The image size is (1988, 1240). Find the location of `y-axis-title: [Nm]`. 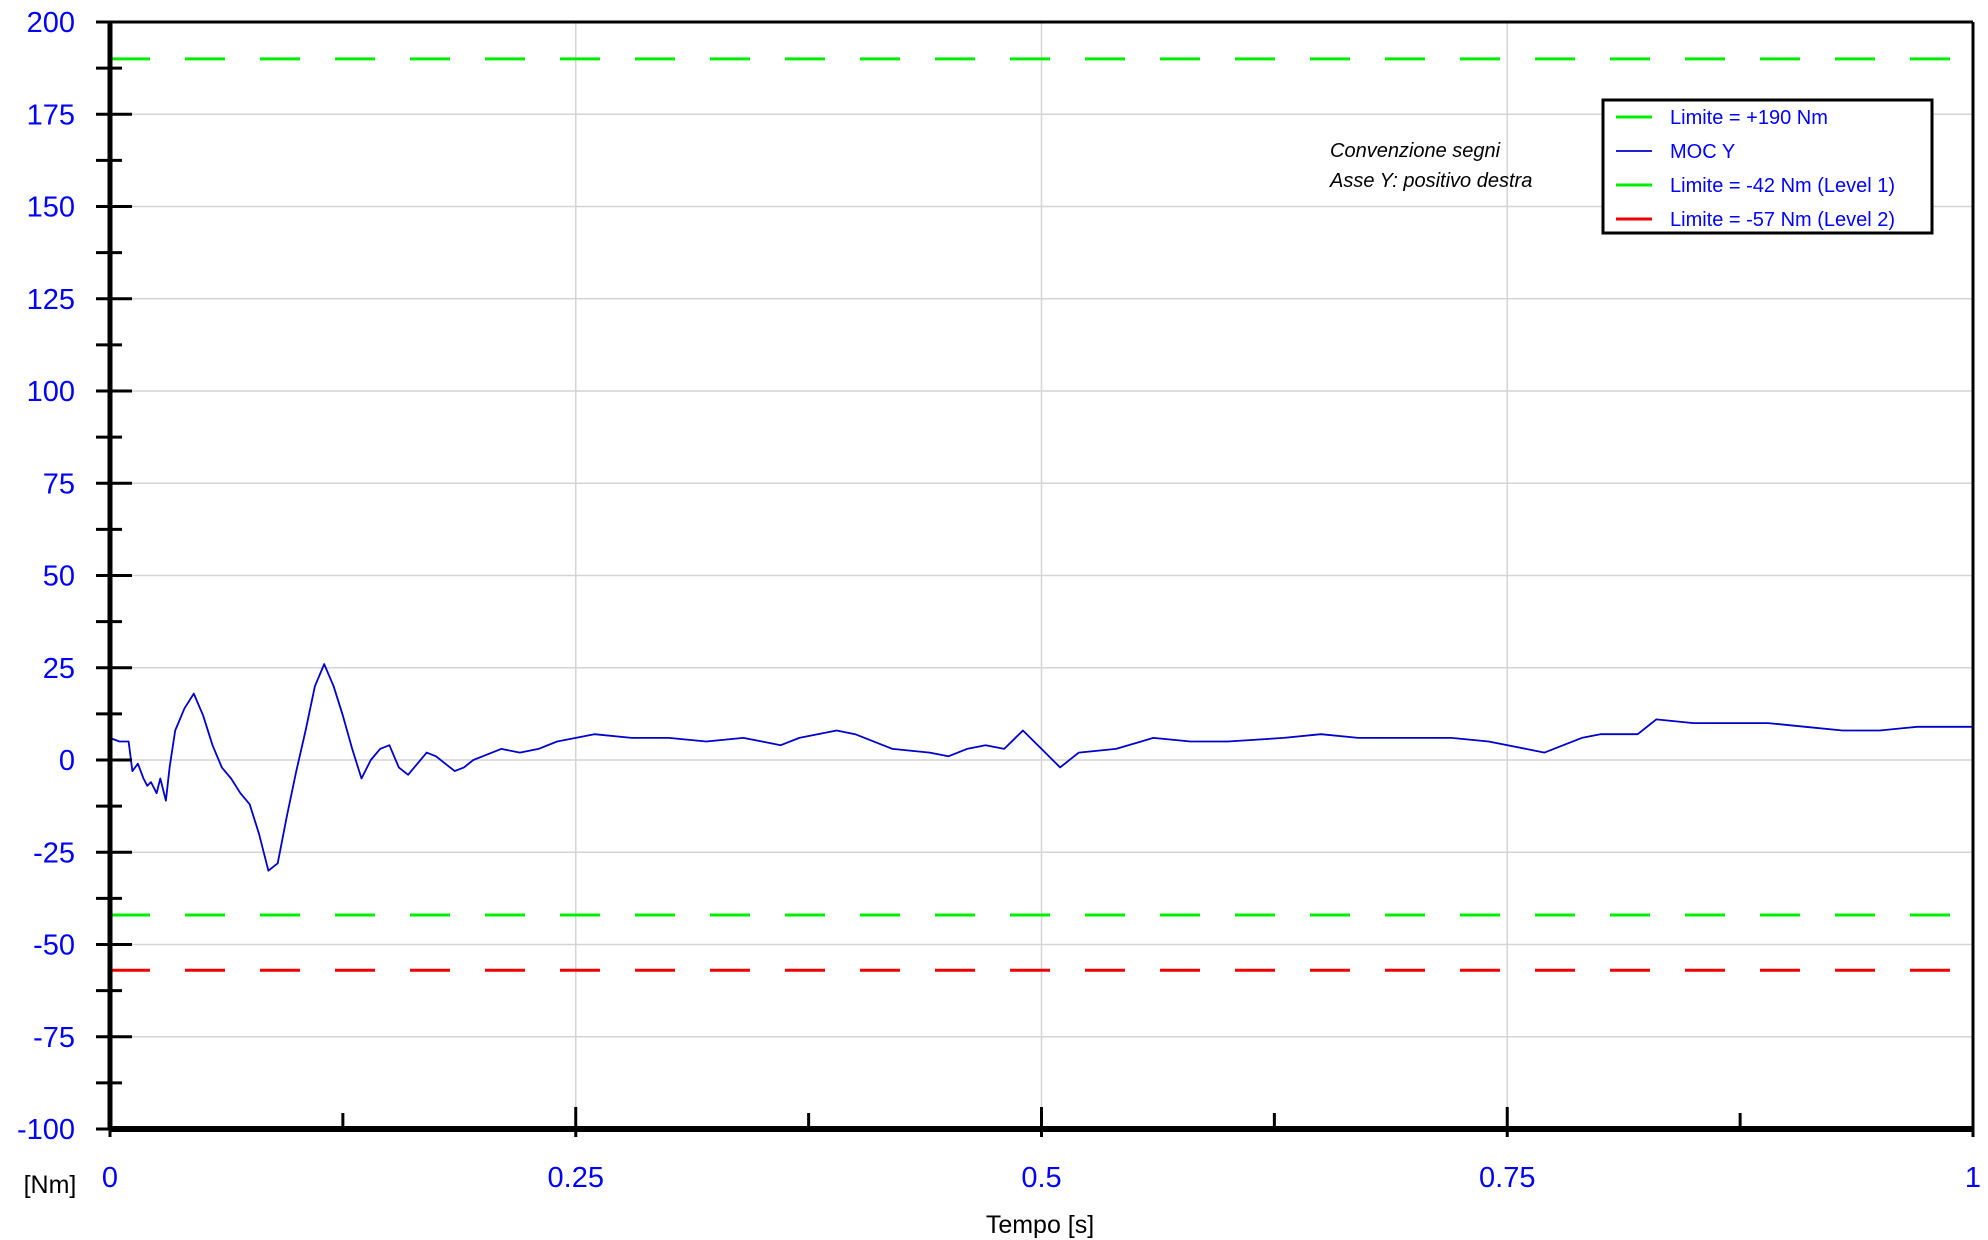

y-axis-title: [Nm] is located at coordinates (50, 1185).